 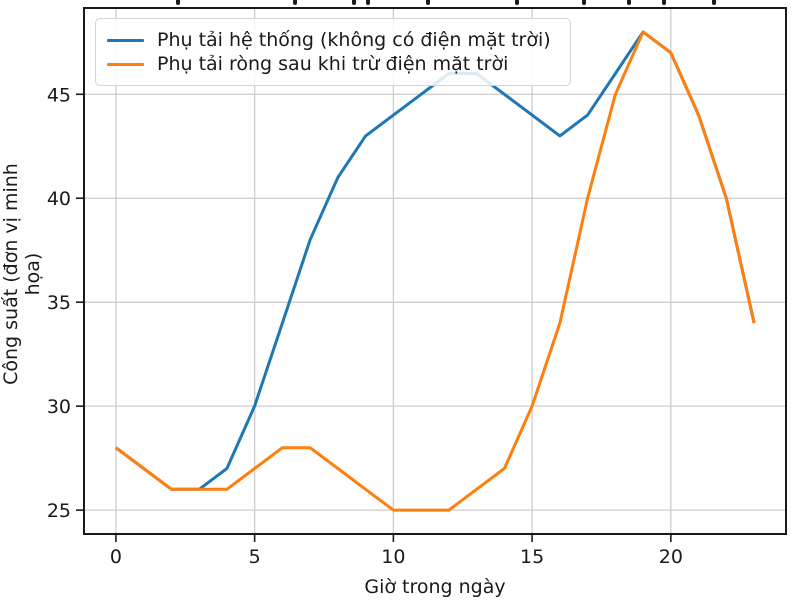 What do you see at coordinates (255, 557) in the screenshot?
I see `x-tick-label: 5` at bounding box center [255, 557].